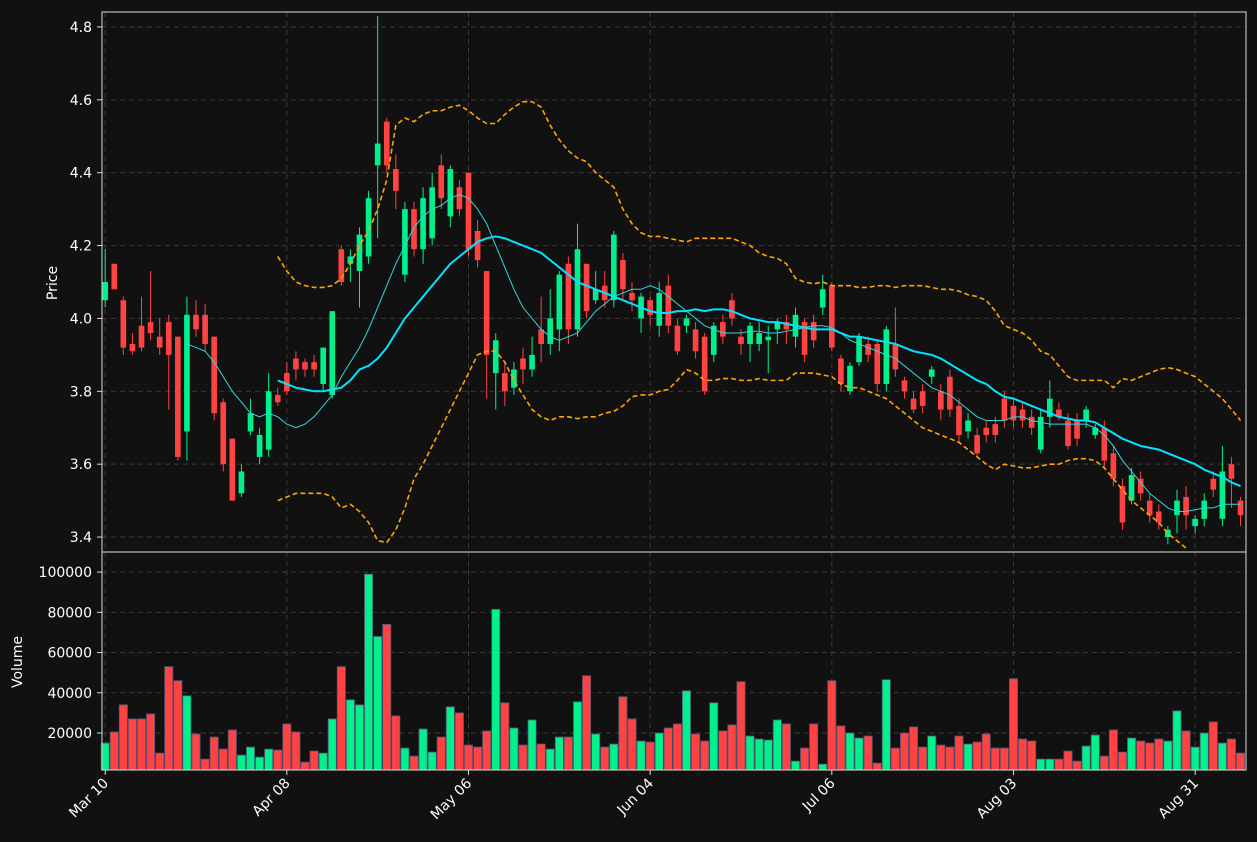  Describe the element at coordinates (452, 799) in the screenshot. I see `x-tick-label: May 06` at that location.